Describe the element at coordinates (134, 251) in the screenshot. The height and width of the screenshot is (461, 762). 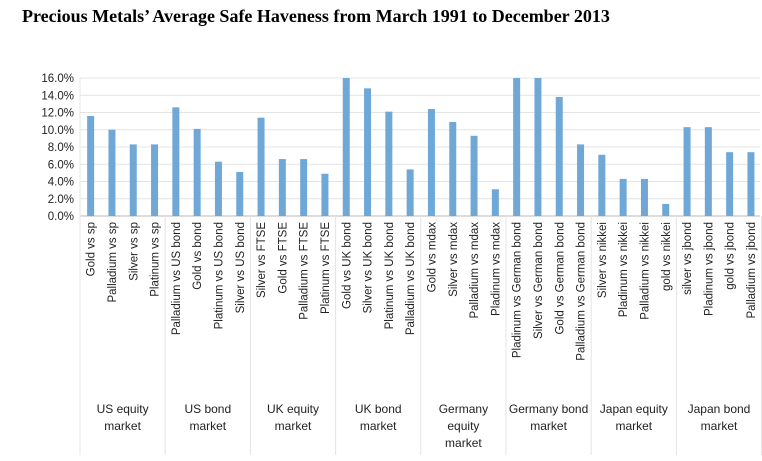
I see `category-label: Silver vs sp` at that location.